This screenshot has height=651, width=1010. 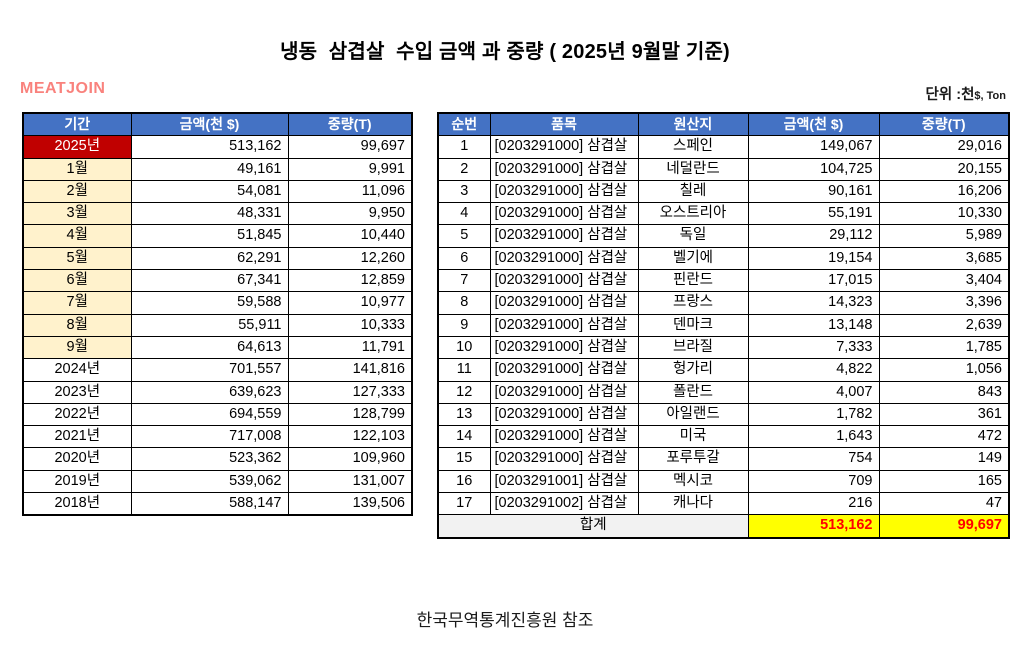 I want to click on page-title: 냉동 삼겹살 수입 금액 과 중량 ( 2025년 9월말 기준), so click(x=505, y=52).